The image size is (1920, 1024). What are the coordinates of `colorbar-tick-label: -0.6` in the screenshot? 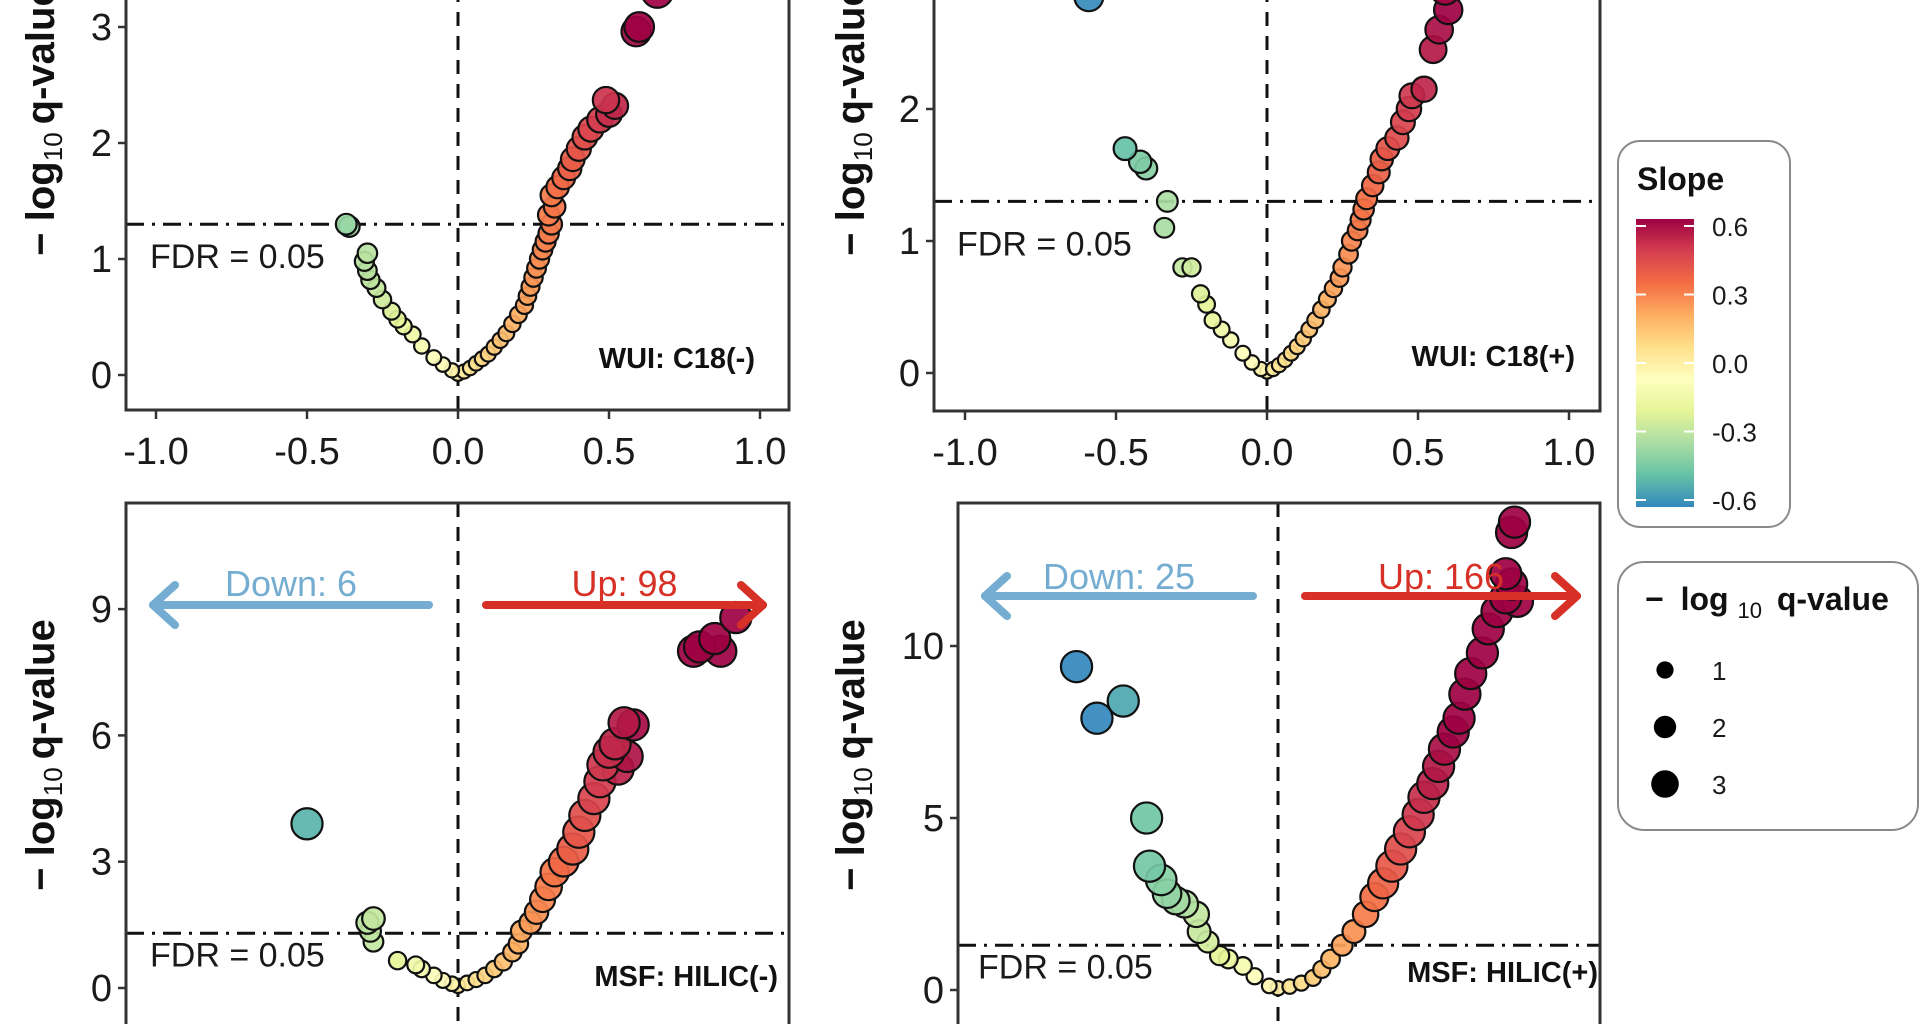 It's located at (1734, 501).